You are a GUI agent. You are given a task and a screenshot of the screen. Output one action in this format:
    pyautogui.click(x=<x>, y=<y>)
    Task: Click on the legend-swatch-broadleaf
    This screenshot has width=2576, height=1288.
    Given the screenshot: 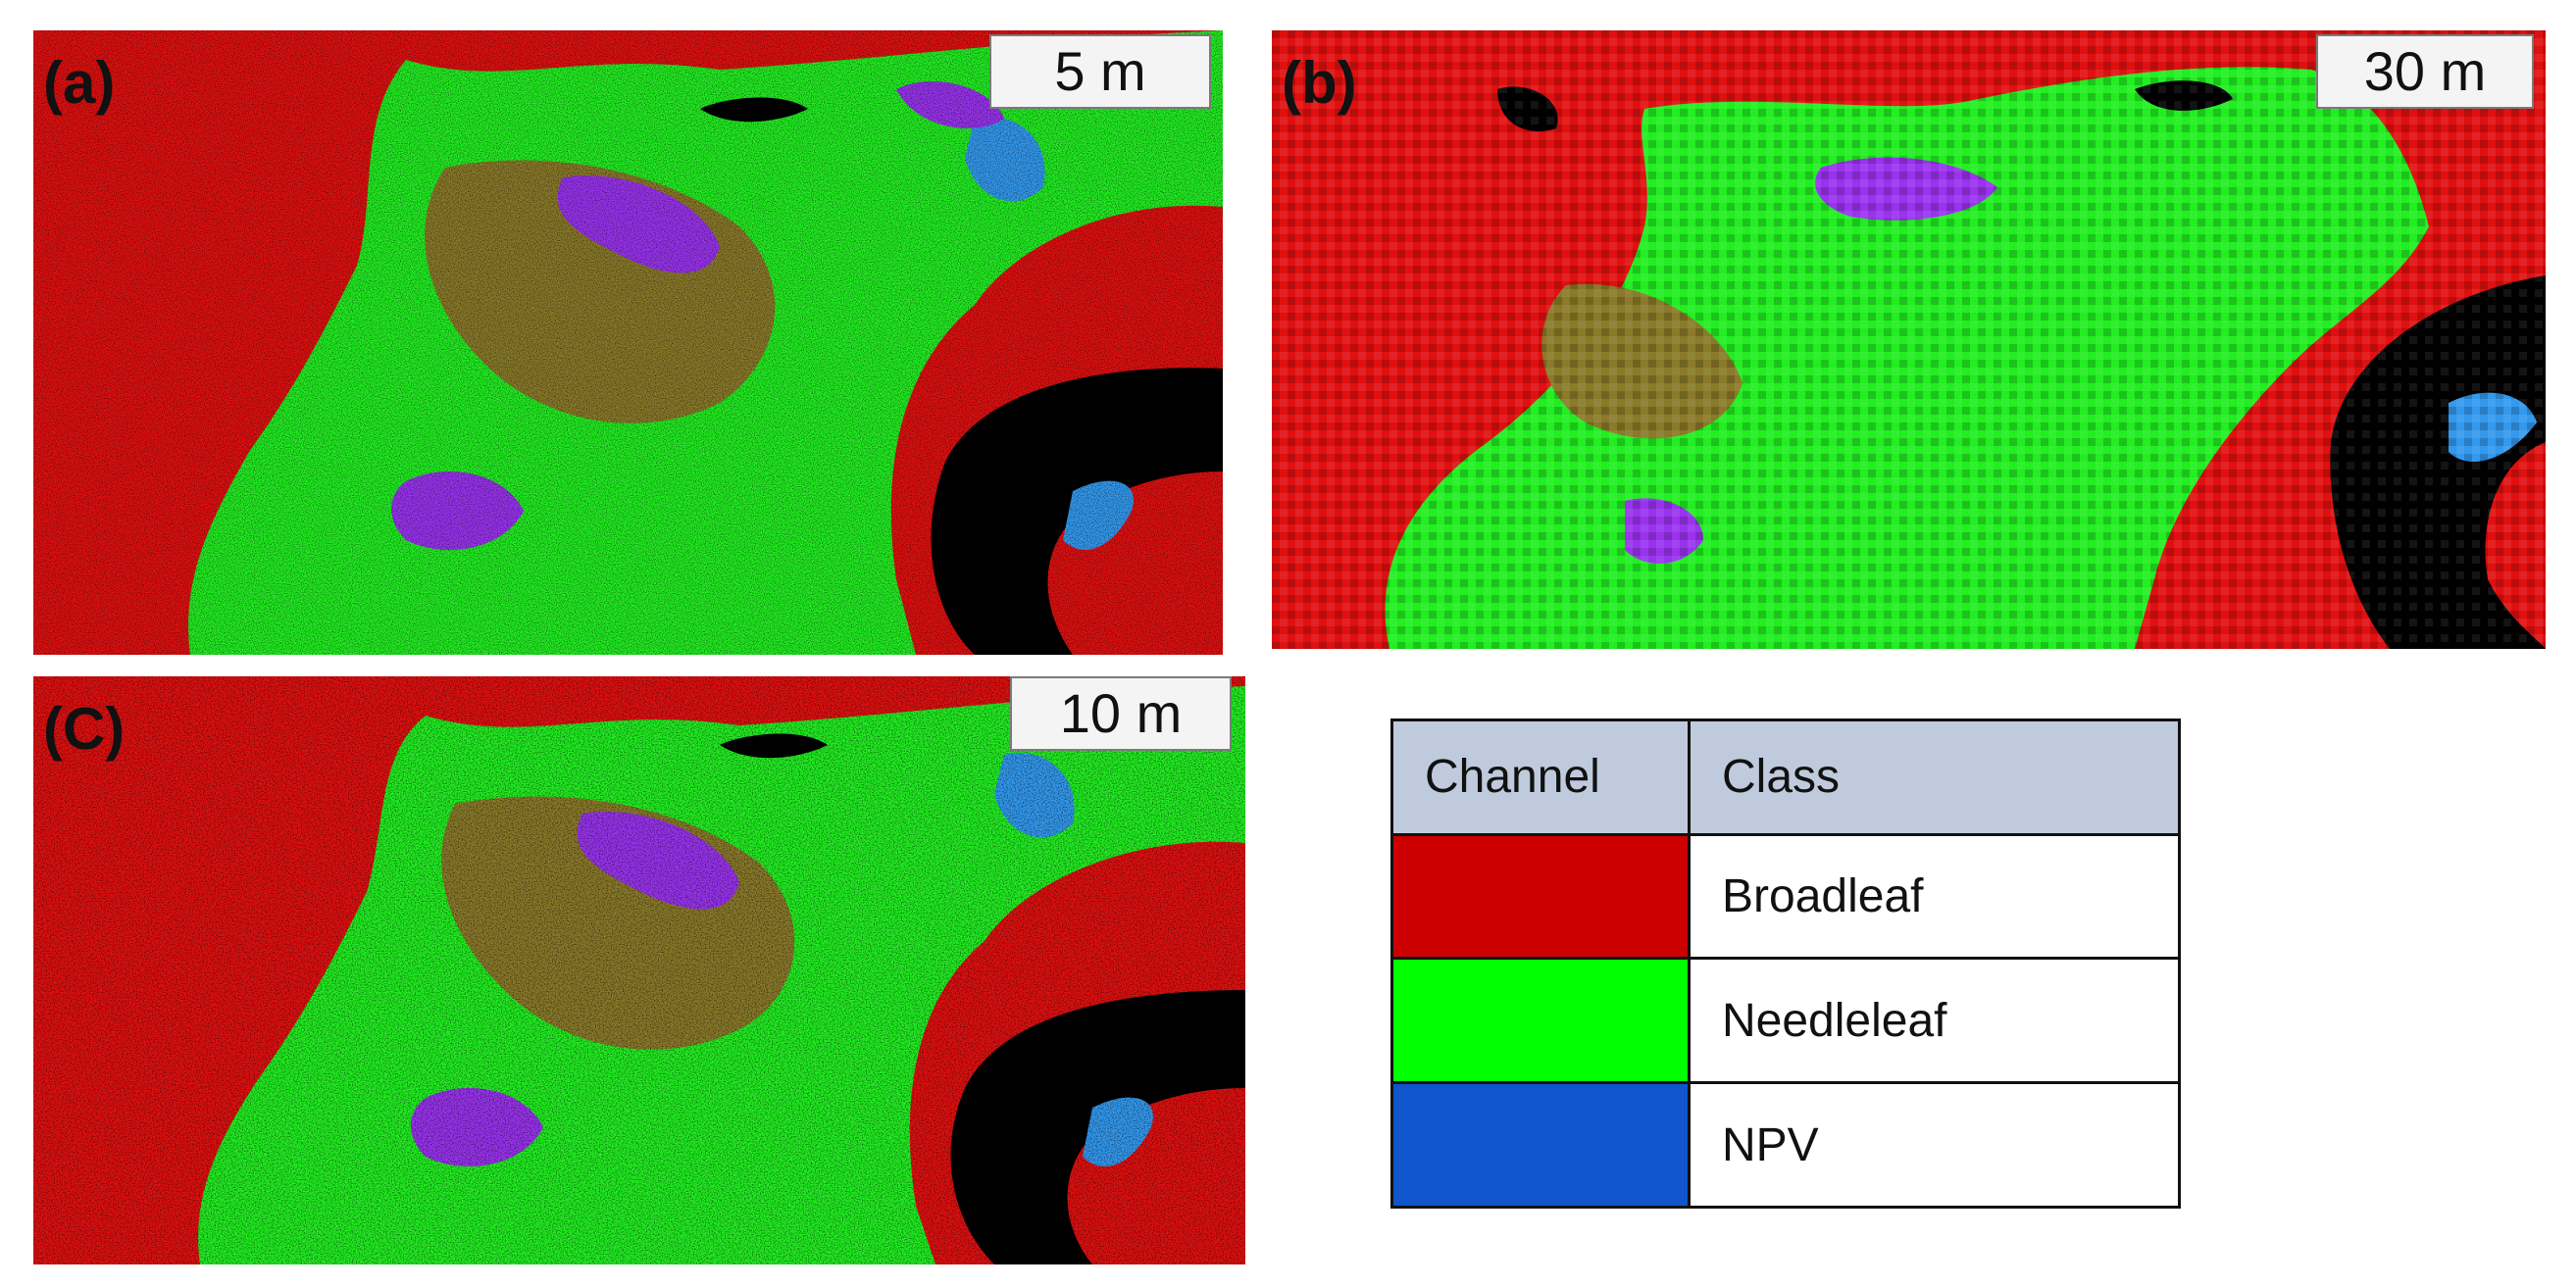 What is the action you would take?
    pyautogui.click(x=1541, y=896)
    